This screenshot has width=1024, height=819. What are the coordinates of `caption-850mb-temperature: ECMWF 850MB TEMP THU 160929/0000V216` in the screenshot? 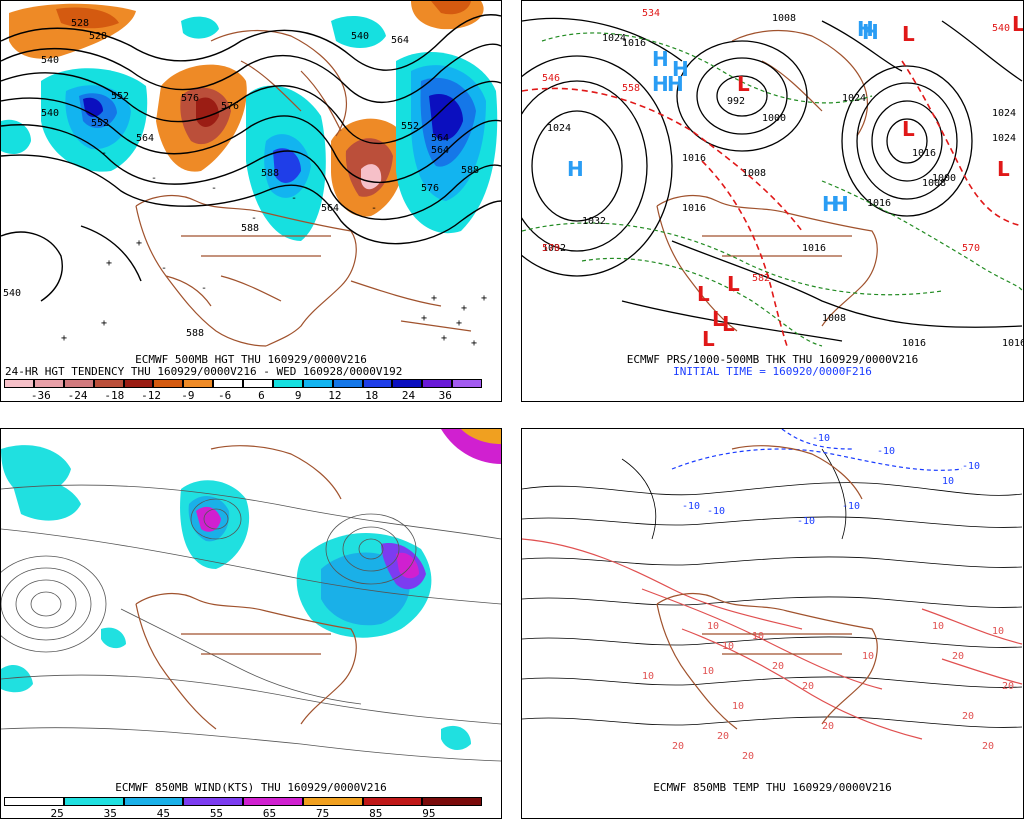 It's located at (772, 787).